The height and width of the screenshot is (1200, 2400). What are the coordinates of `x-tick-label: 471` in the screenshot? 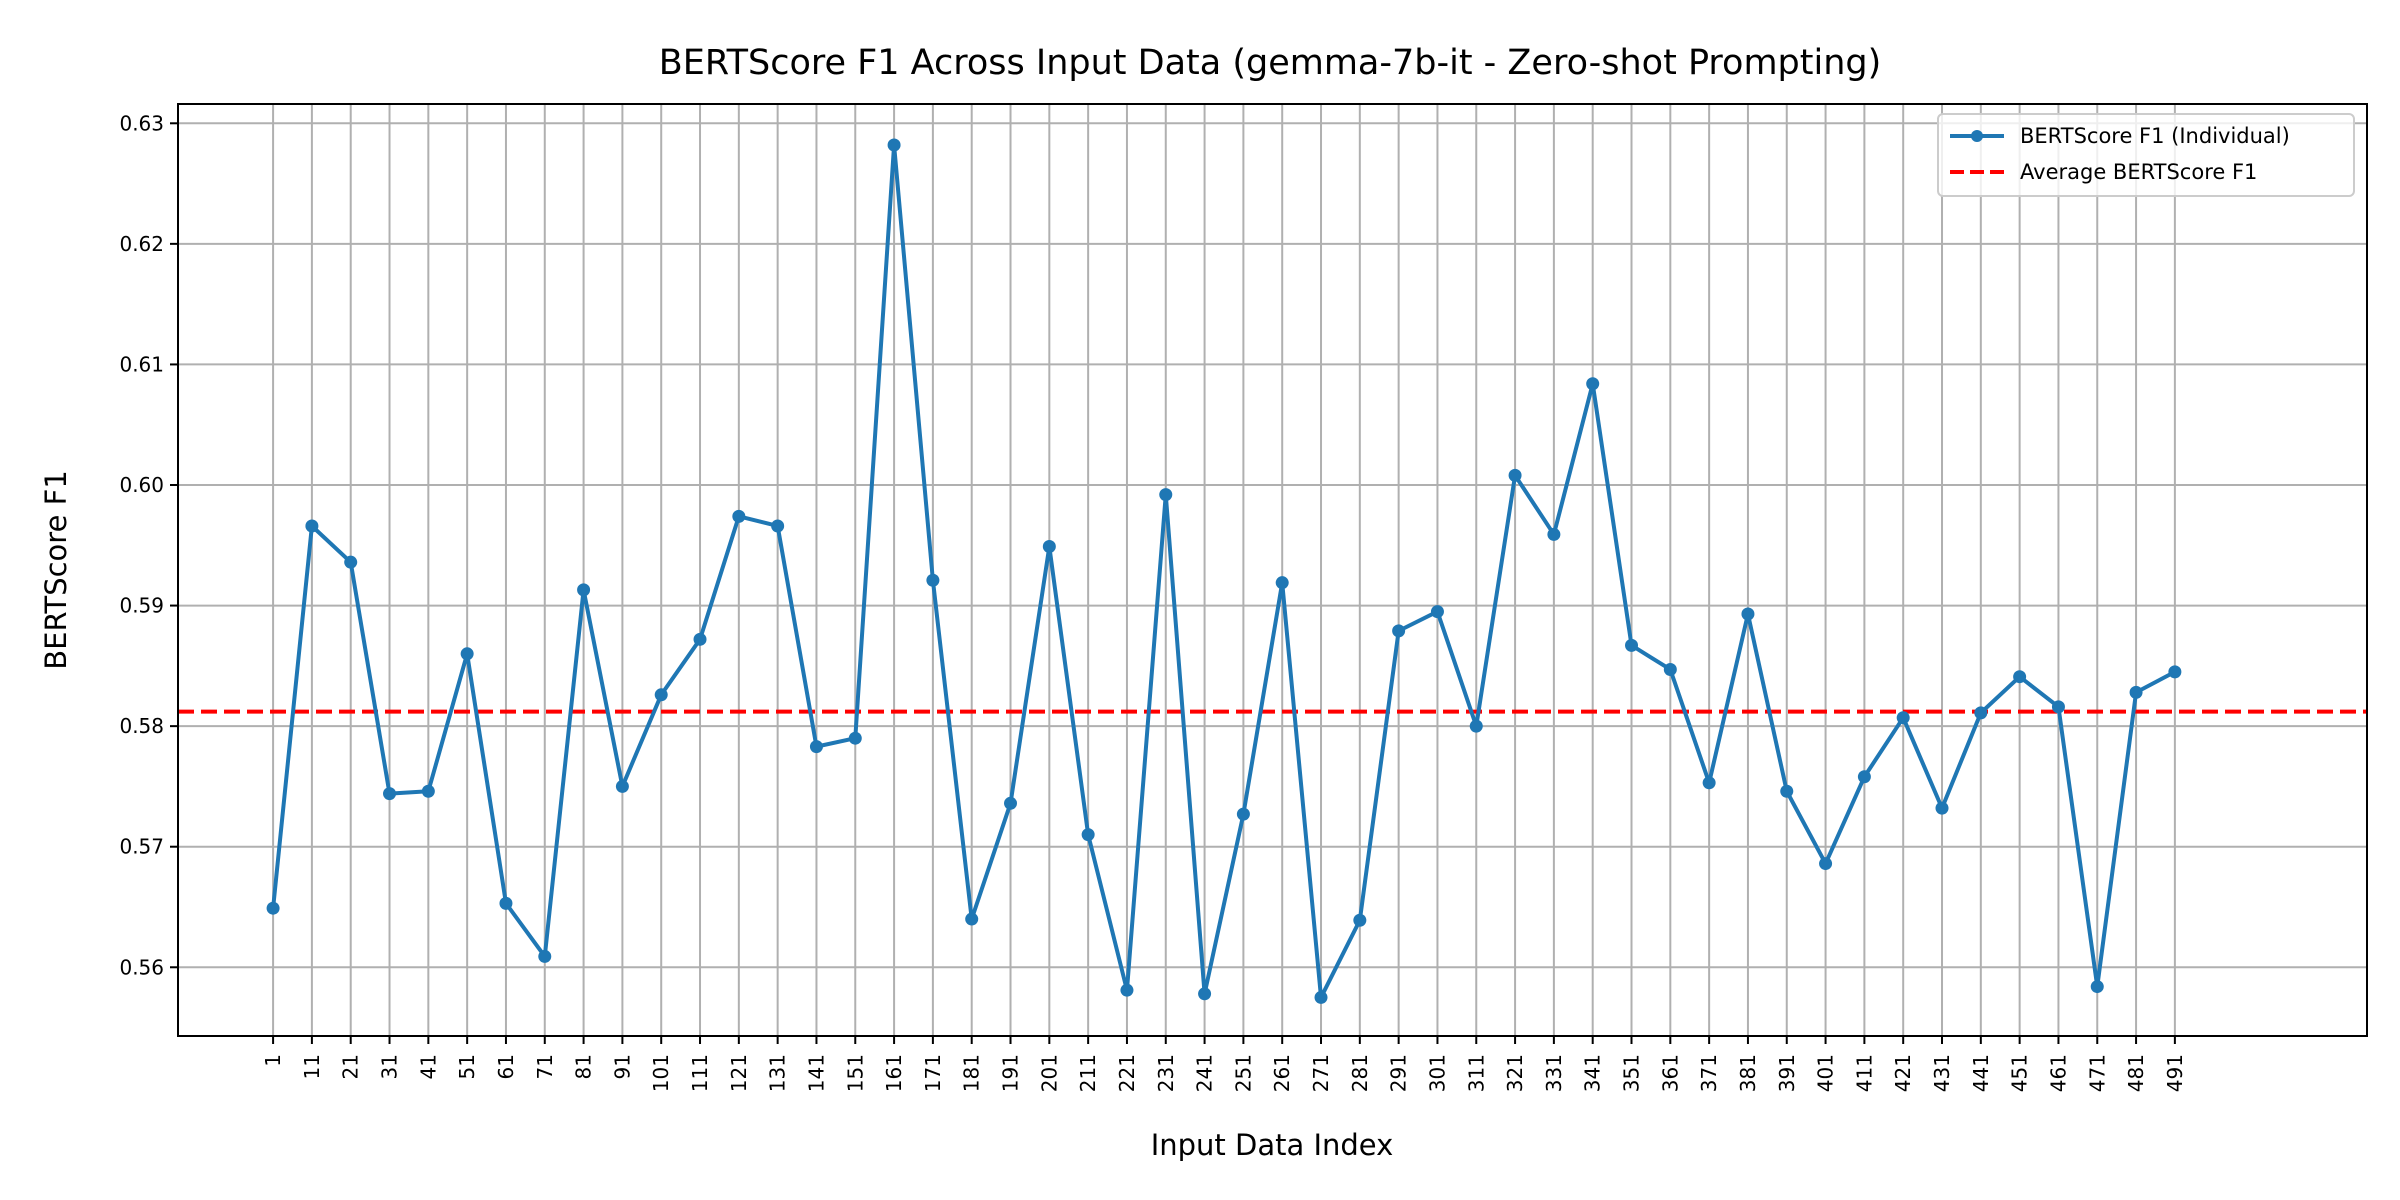 It's located at (2097, 1073).